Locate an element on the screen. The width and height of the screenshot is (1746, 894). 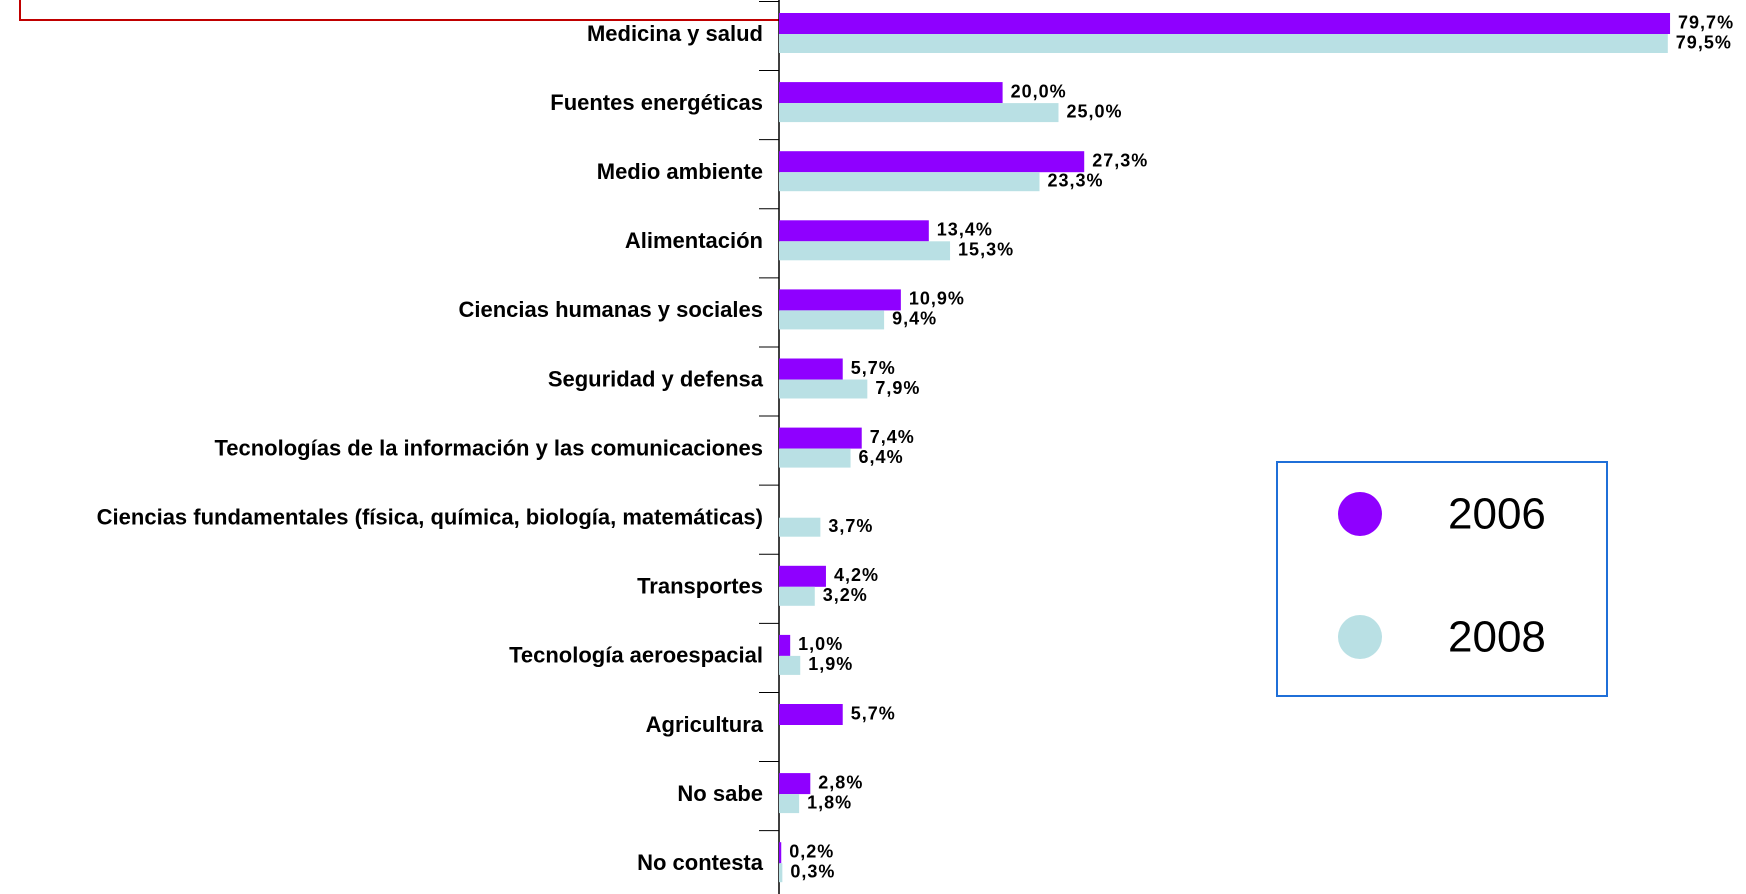
category-label: Seguridad y defensa is located at coordinates (656, 378).